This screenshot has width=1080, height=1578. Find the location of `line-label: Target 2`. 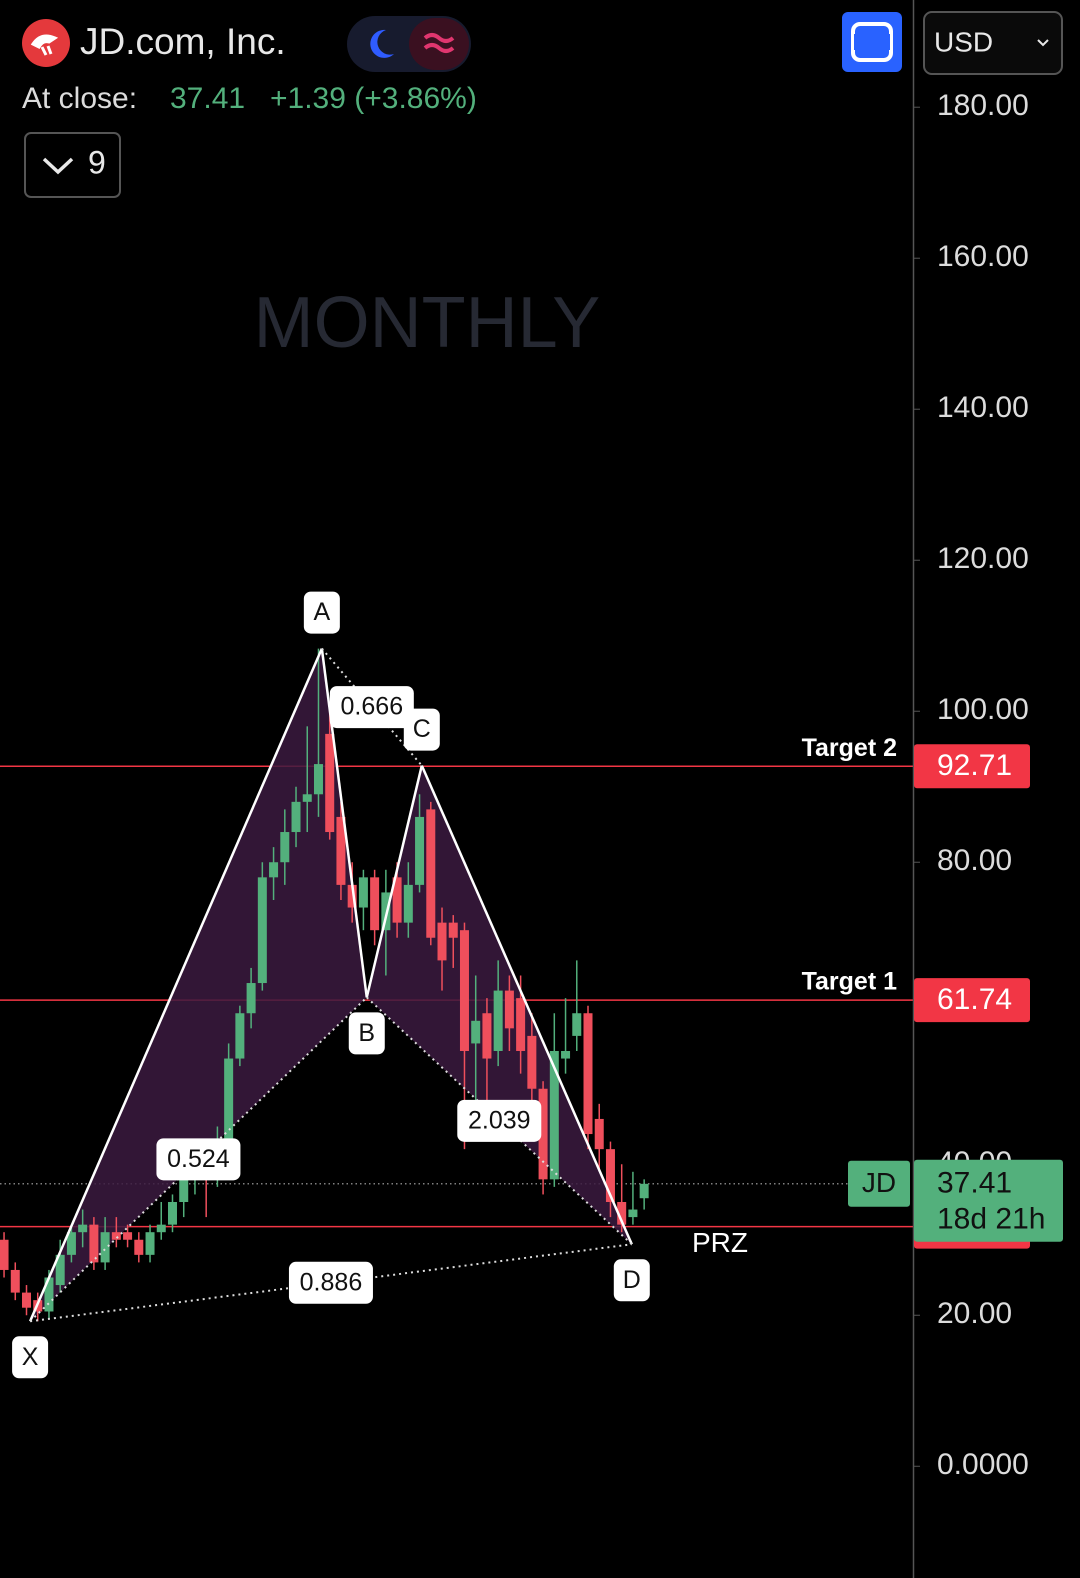

line-label: Target 2 is located at coordinates (849, 748).